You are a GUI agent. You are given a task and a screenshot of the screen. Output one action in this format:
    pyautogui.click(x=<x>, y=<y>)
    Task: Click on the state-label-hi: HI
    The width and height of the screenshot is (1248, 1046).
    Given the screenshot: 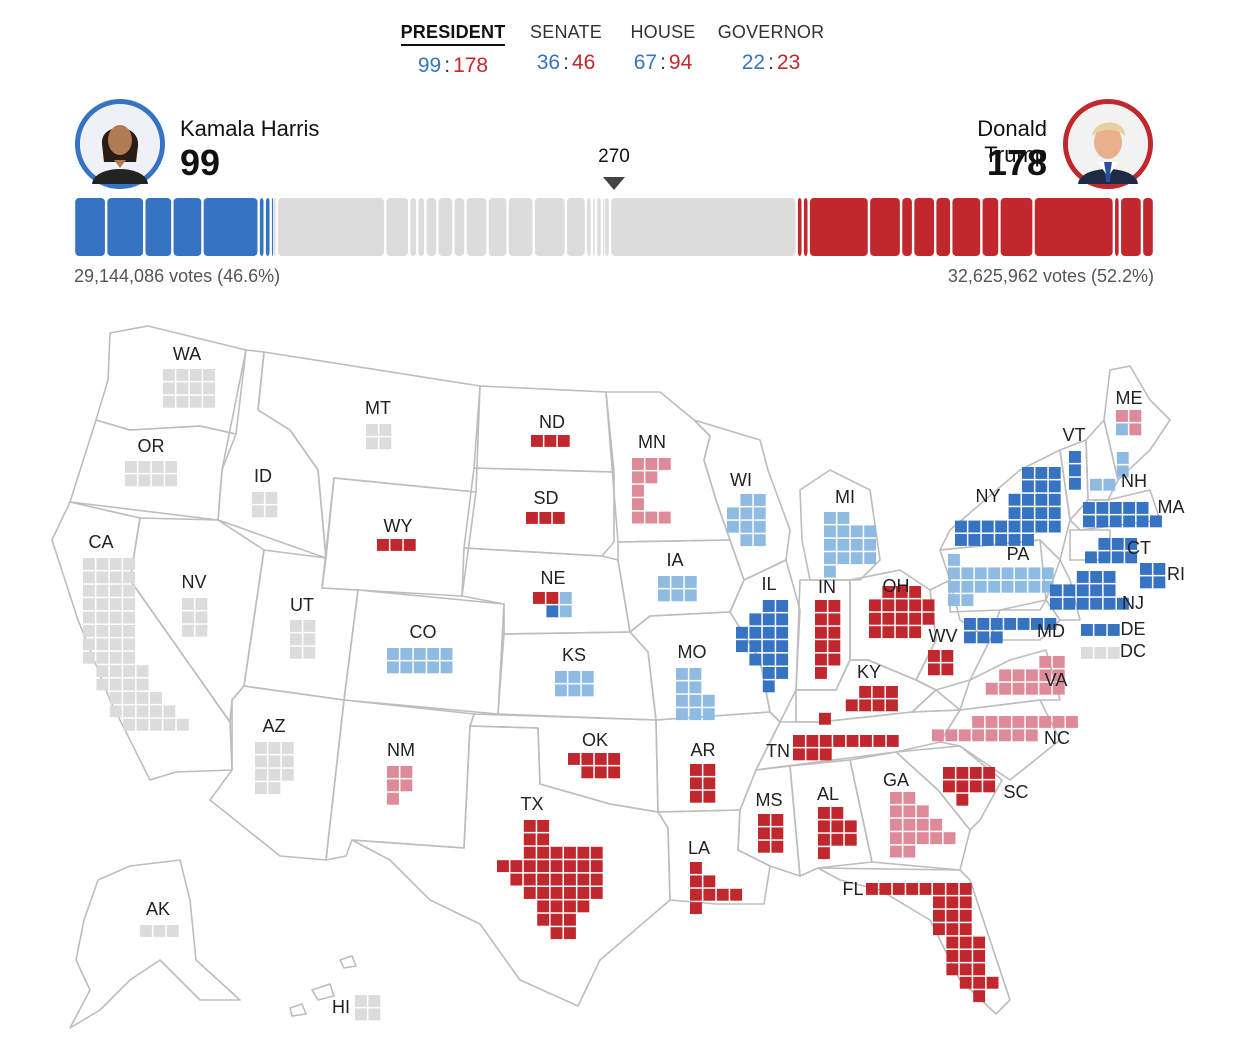 What is the action you would take?
    pyautogui.click(x=341, y=1007)
    